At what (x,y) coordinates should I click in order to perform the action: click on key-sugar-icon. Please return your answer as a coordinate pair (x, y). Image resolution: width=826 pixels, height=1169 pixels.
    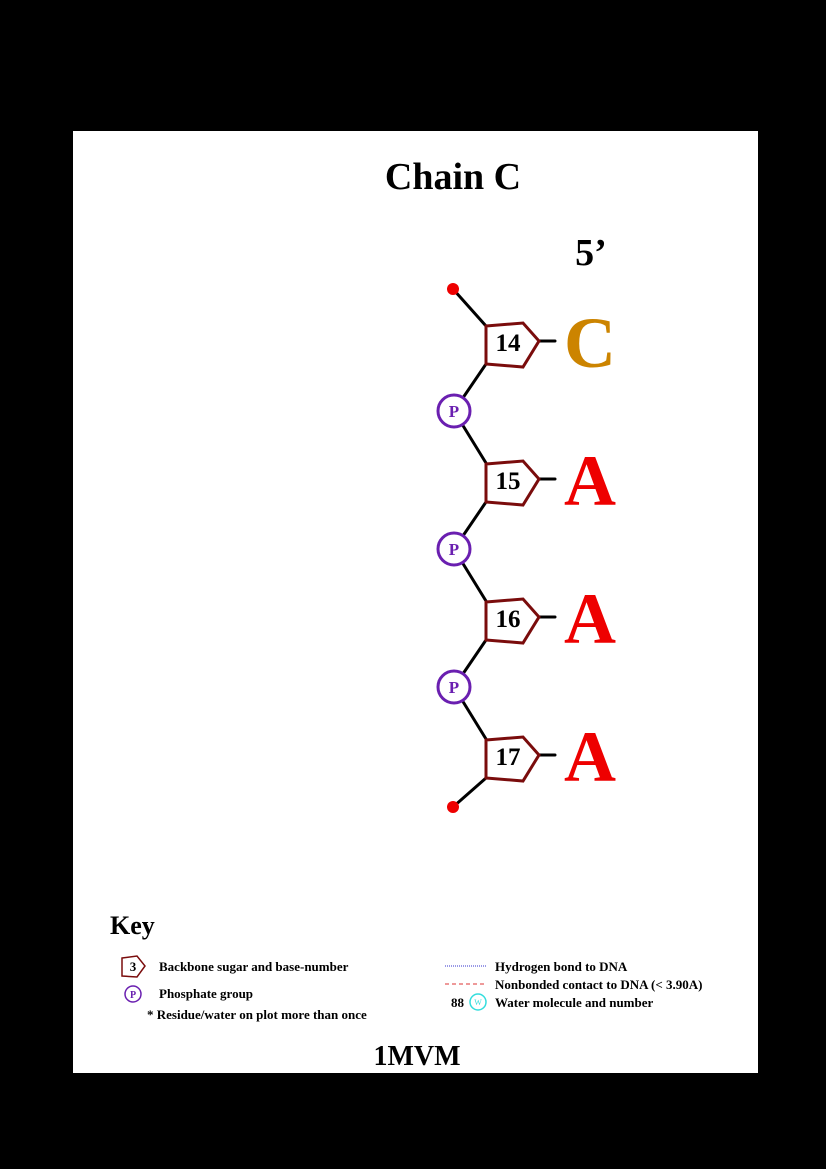
    Looking at the image, I should click on (133, 966).